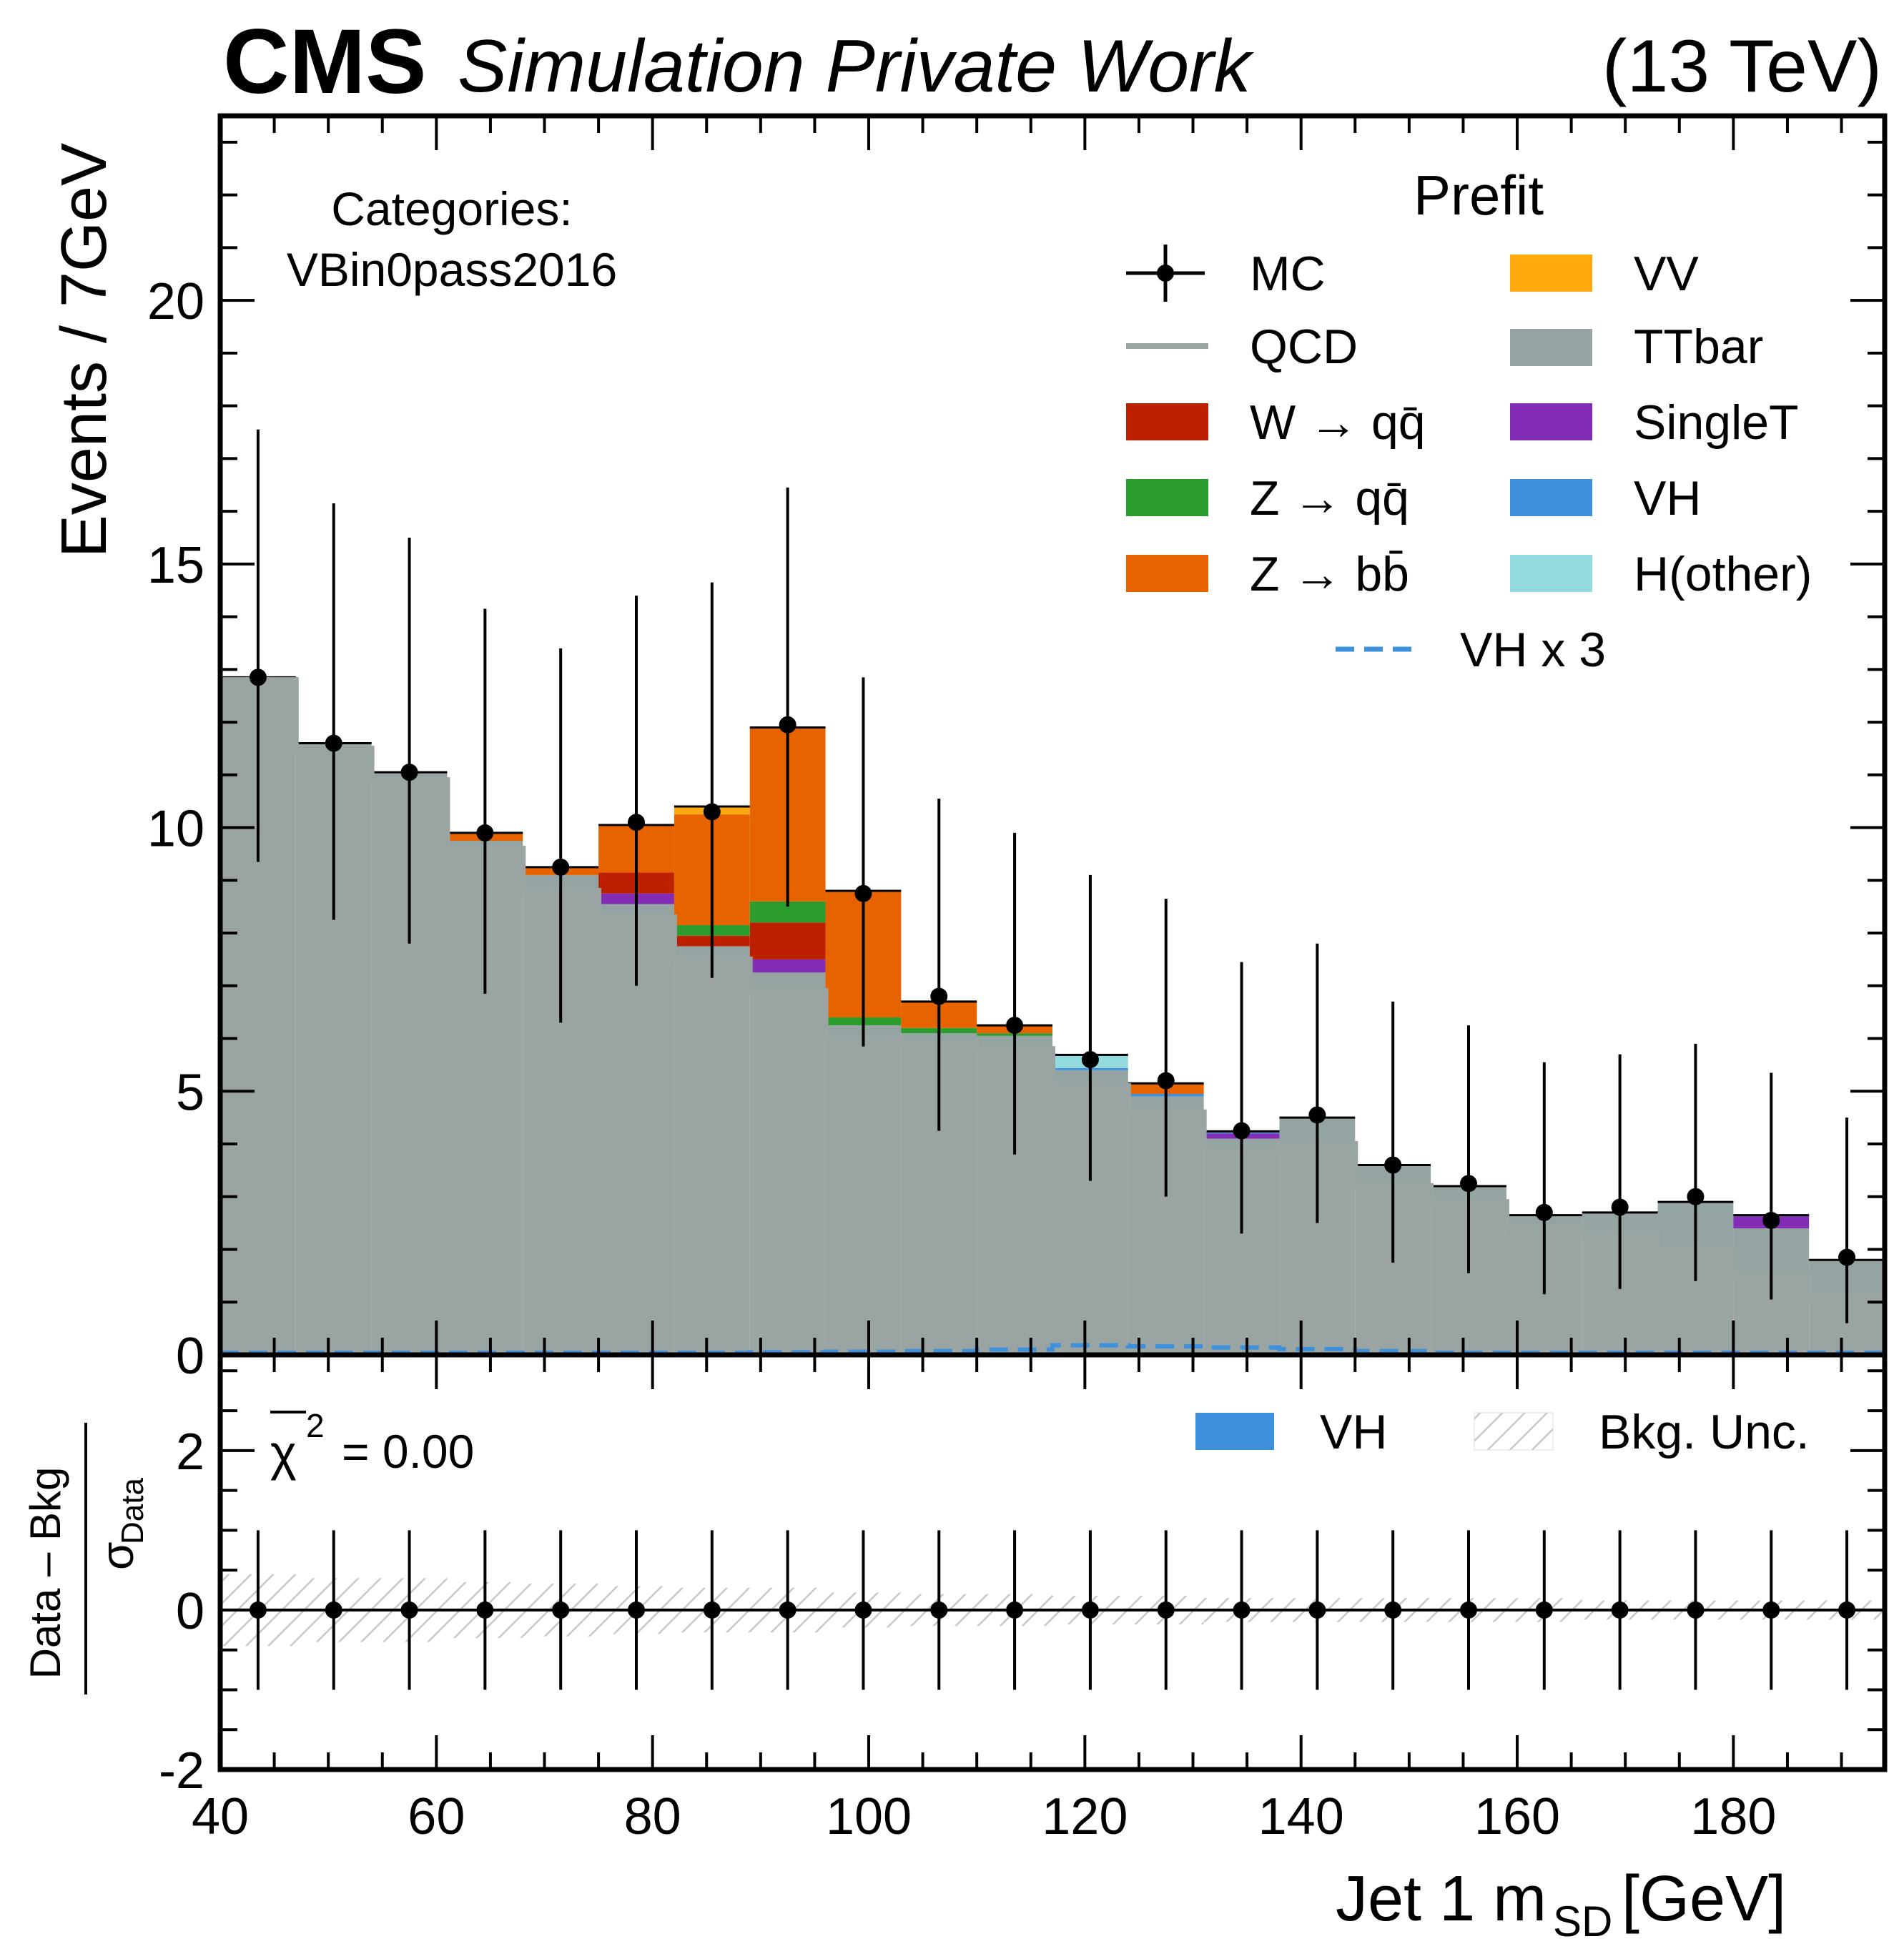 This screenshot has height=1959, width=1904. What do you see at coordinates (1304, 347) in the screenshot?
I see `legend-label-qcd: QCD` at bounding box center [1304, 347].